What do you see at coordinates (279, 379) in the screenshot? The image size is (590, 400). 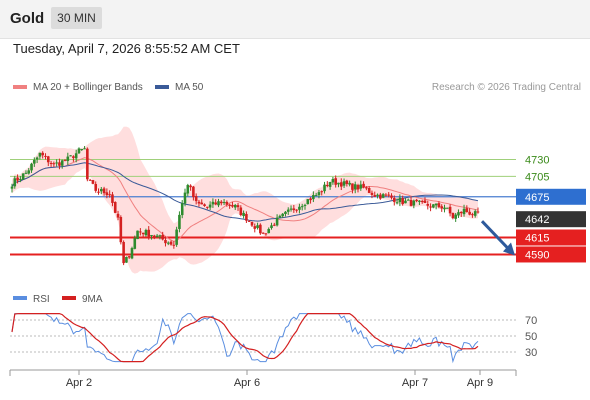 I see `x-axis-ticks: Apr 2 Apr 6 Apr 7 Apr 9` at bounding box center [279, 379].